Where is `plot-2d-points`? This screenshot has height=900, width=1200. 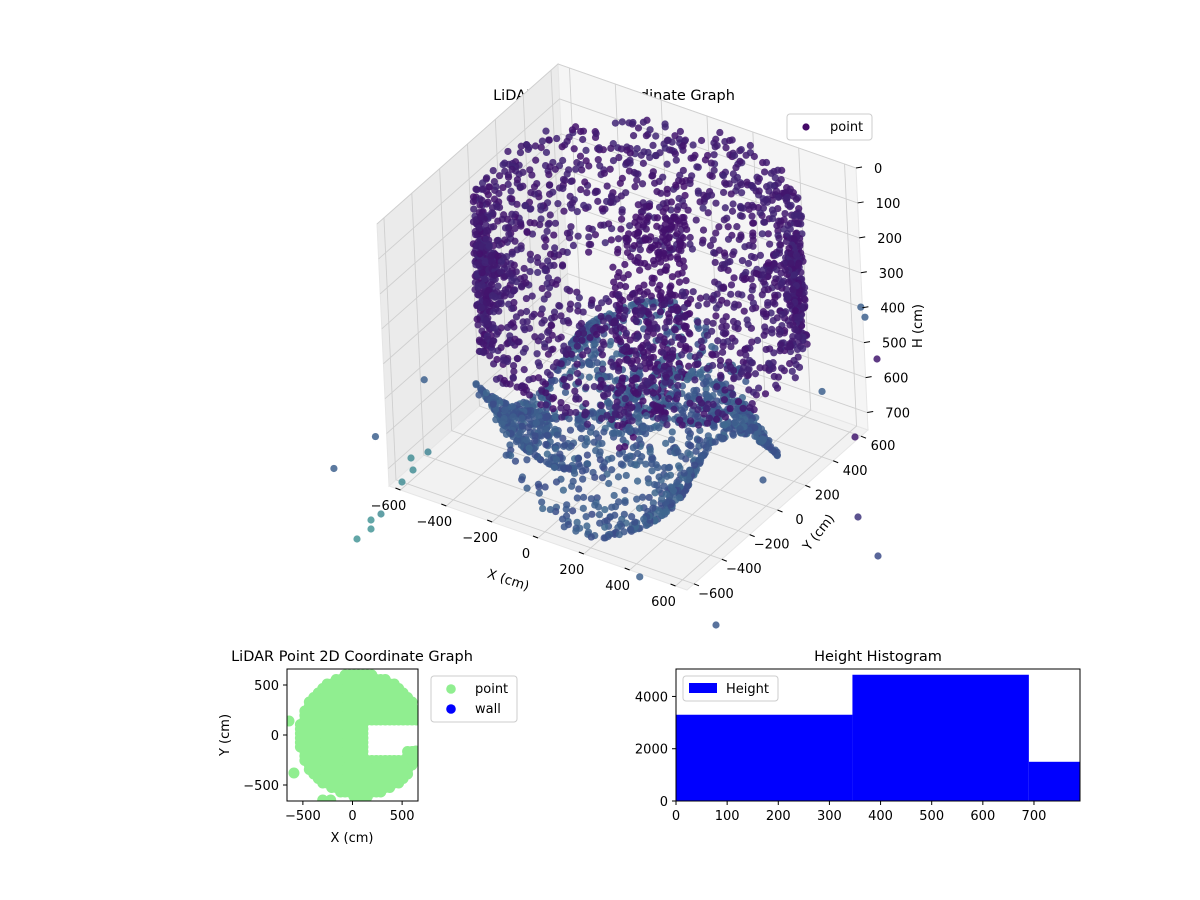 plot-2d-points is located at coordinates (352, 735).